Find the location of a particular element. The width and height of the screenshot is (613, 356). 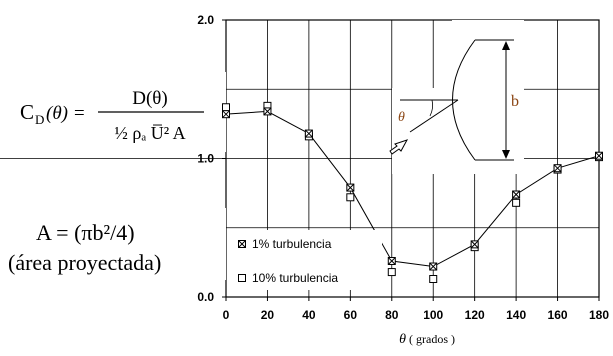

dimension-arrow-top is located at coordinates (506, 45).